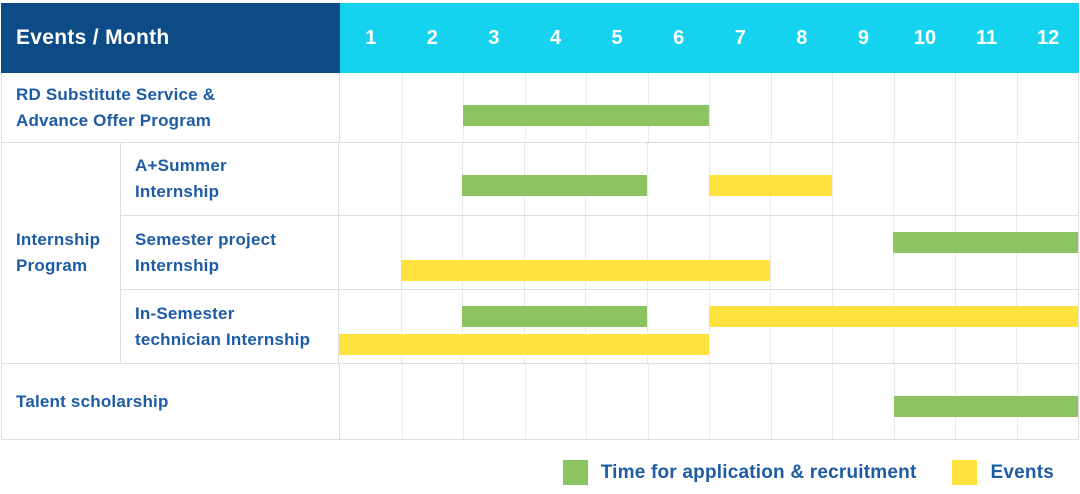 The width and height of the screenshot is (1080, 494). I want to click on month-label-11: 11, so click(986, 37).